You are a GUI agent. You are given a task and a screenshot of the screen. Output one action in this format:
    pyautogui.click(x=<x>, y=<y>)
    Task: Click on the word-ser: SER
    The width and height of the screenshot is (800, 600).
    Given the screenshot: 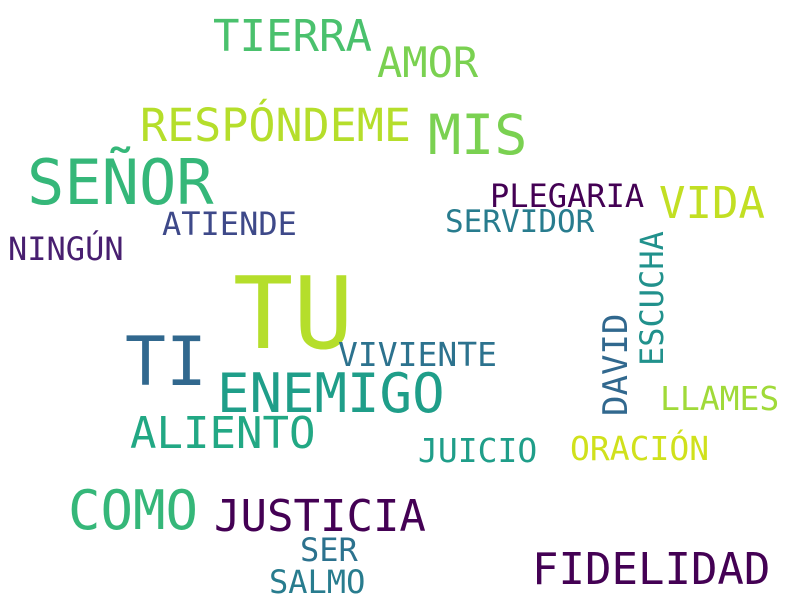 What is the action you would take?
    pyautogui.click(x=329, y=550)
    